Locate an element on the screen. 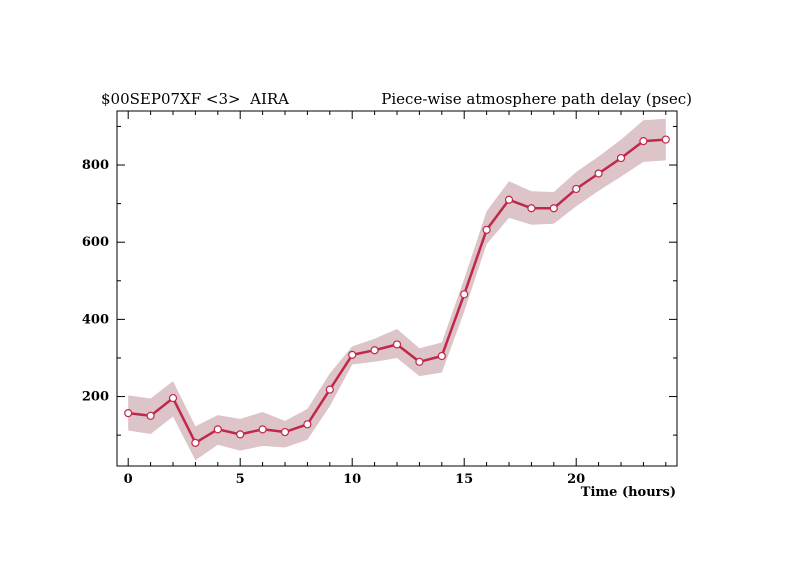 This screenshot has width=794, height=577. chart-title-left: $00SEP07XF <3> AIRA is located at coordinates (195, 99).